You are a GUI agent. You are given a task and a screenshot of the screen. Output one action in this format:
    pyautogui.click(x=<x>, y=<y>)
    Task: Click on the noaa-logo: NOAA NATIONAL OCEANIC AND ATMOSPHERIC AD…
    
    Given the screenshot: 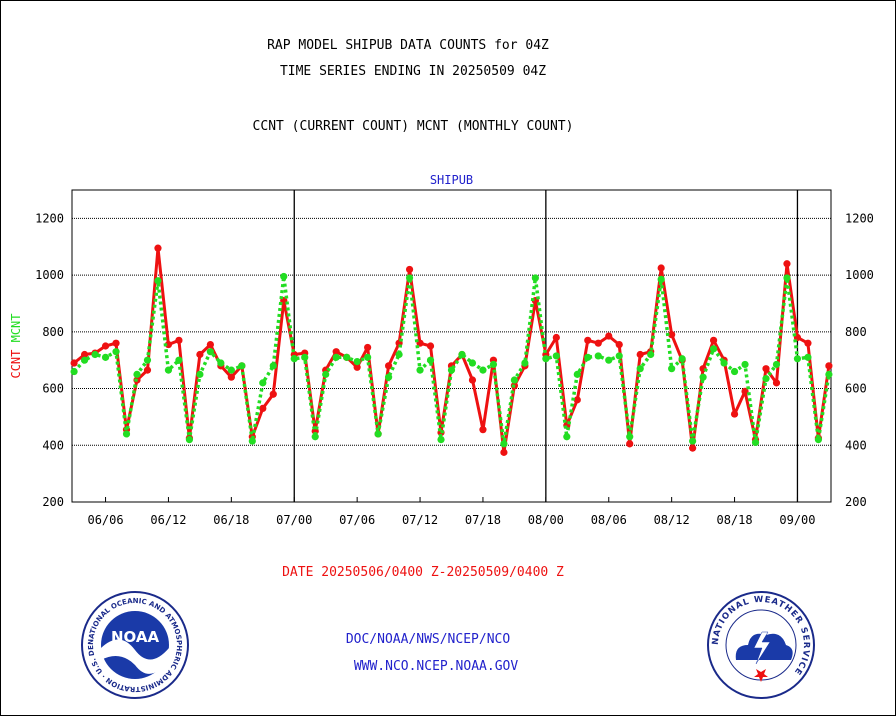 What is the action you would take?
    pyautogui.click(x=134, y=644)
    